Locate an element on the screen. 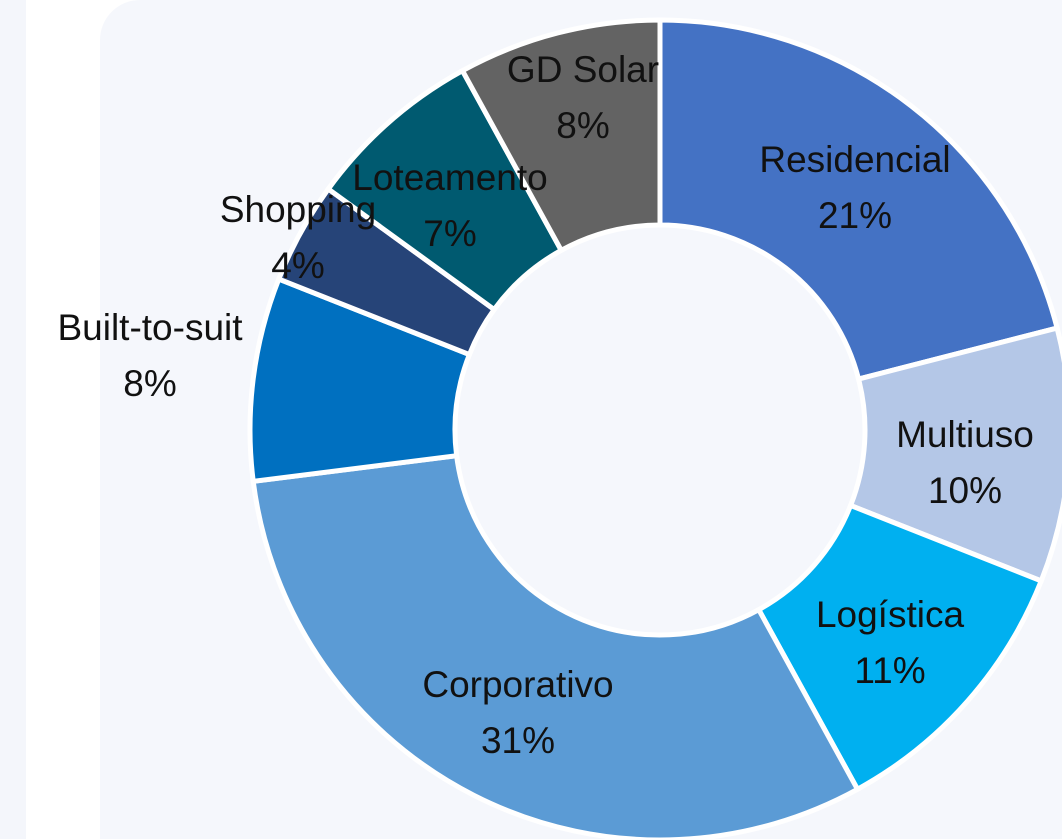 This screenshot has width=1062, height=839. slice-label: Shopping is located at coordinates (298, 209).